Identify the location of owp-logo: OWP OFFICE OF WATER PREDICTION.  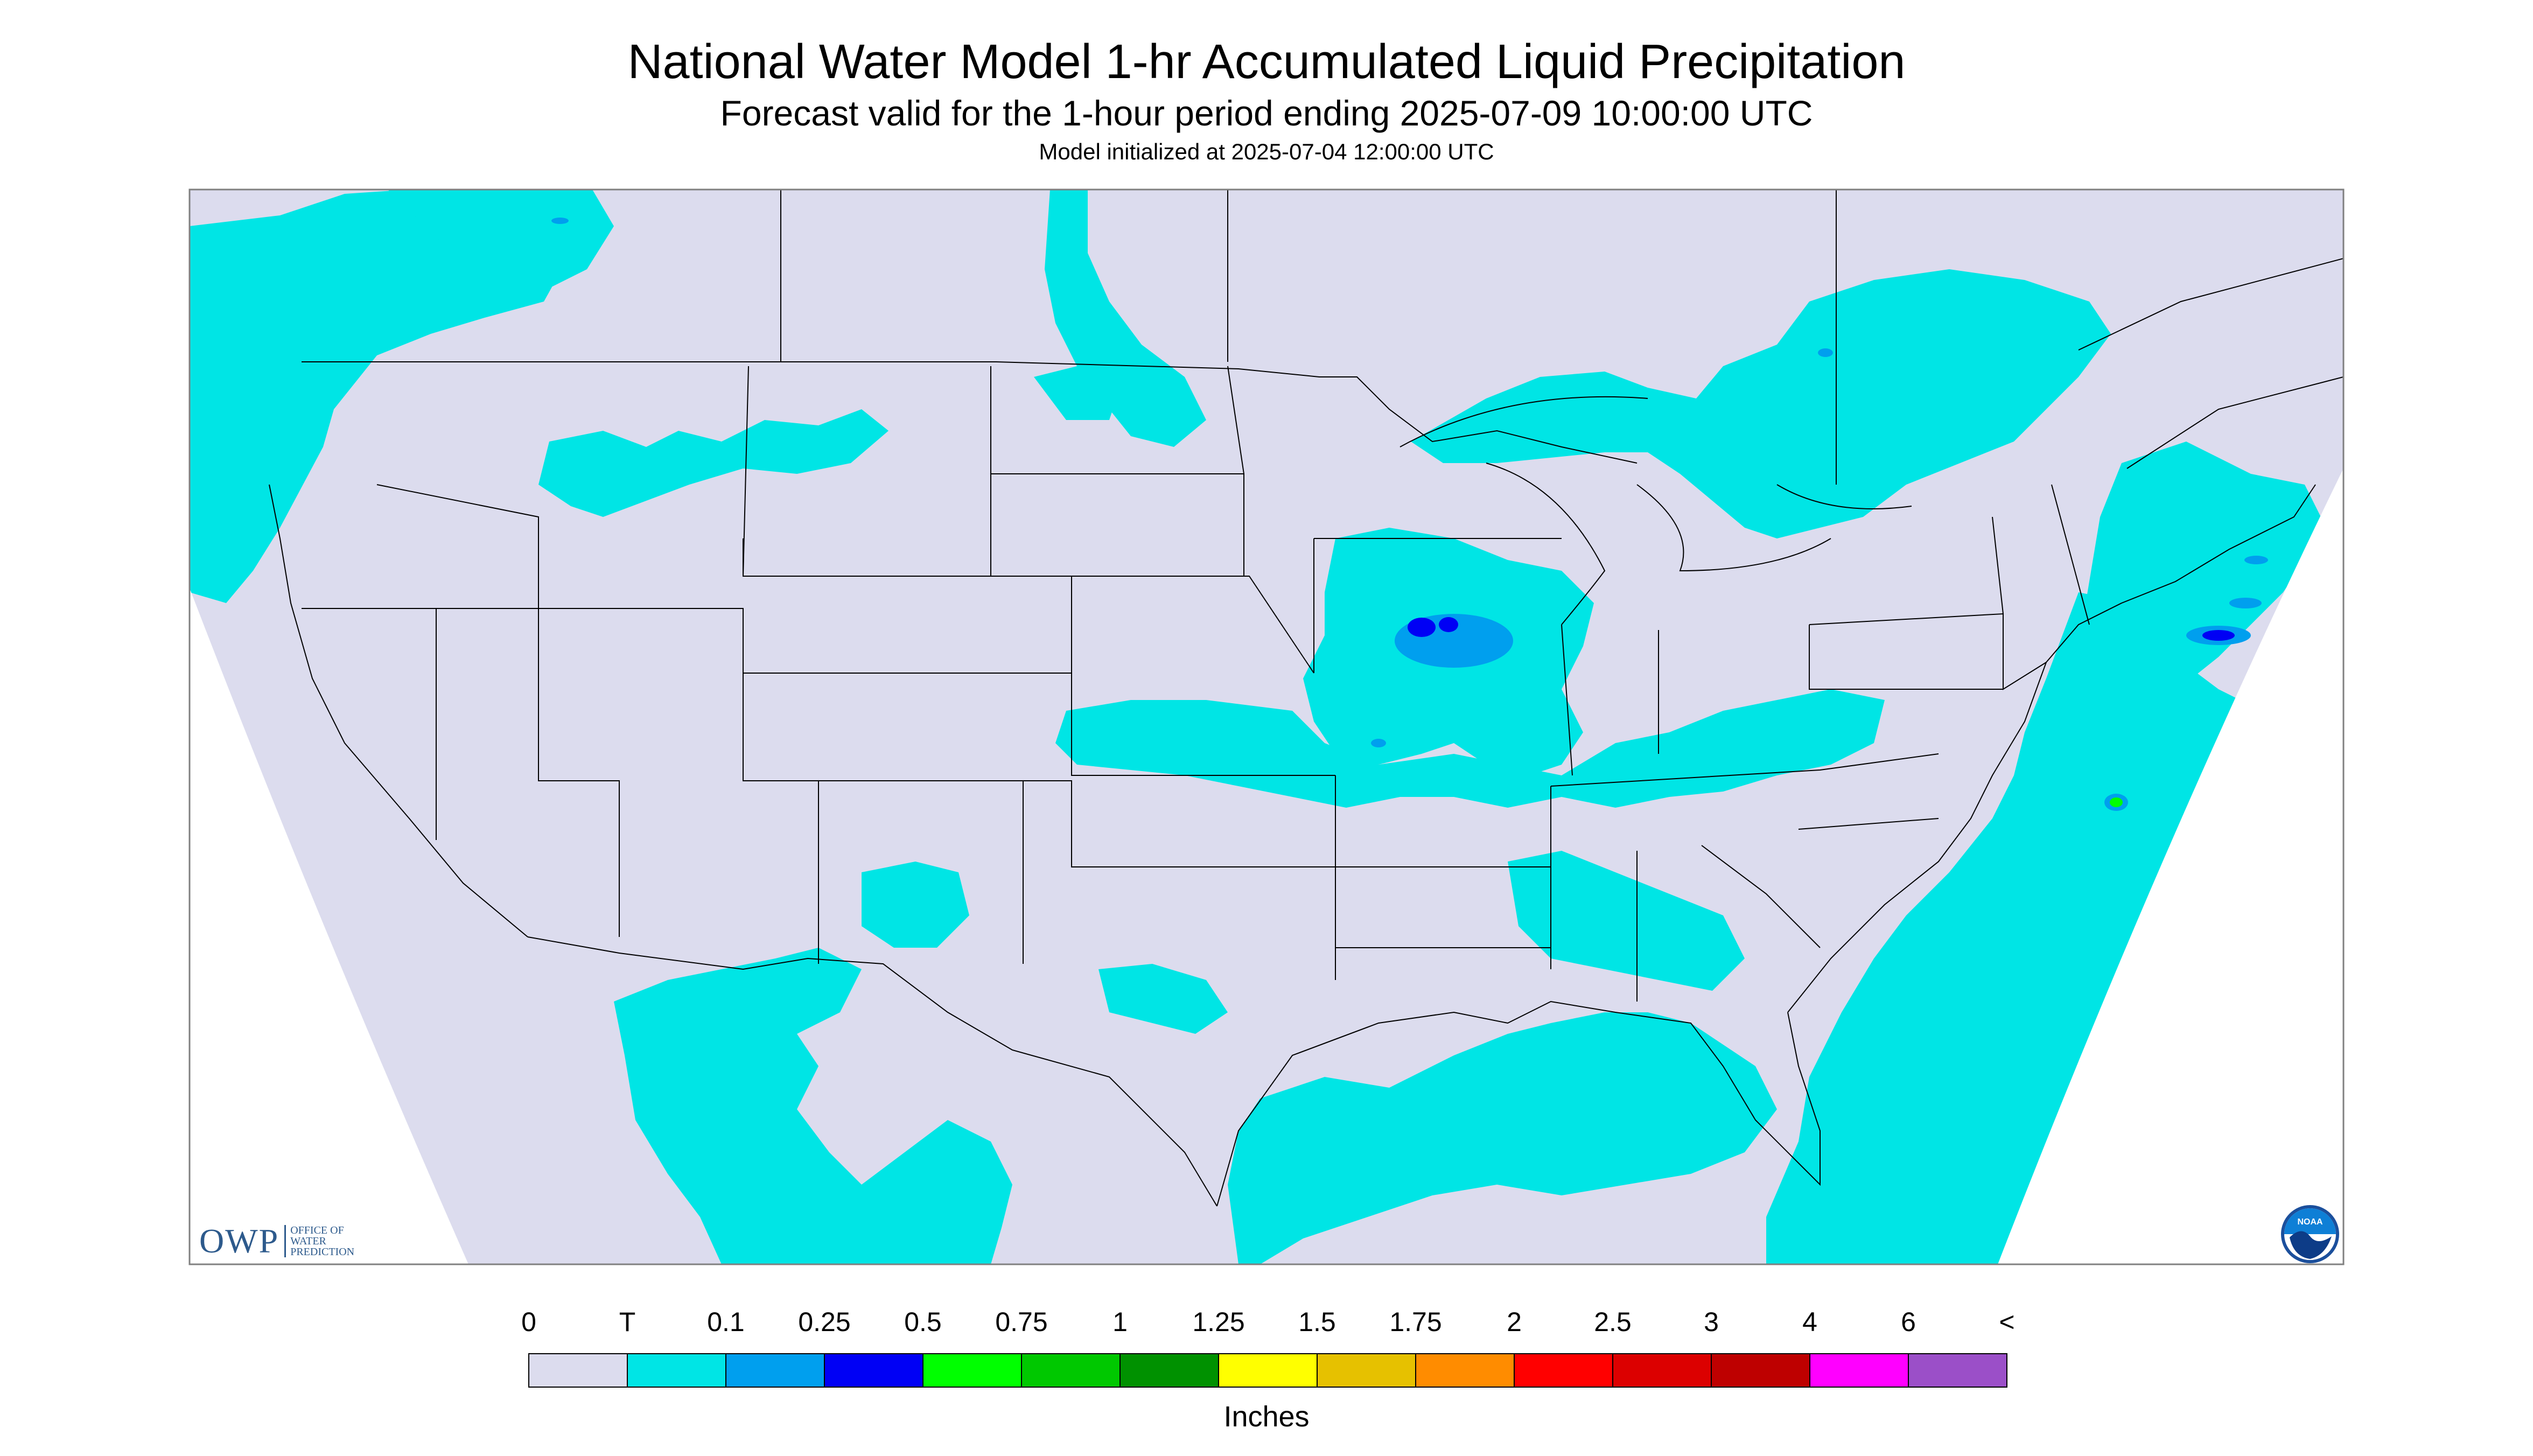
(276, 1241).